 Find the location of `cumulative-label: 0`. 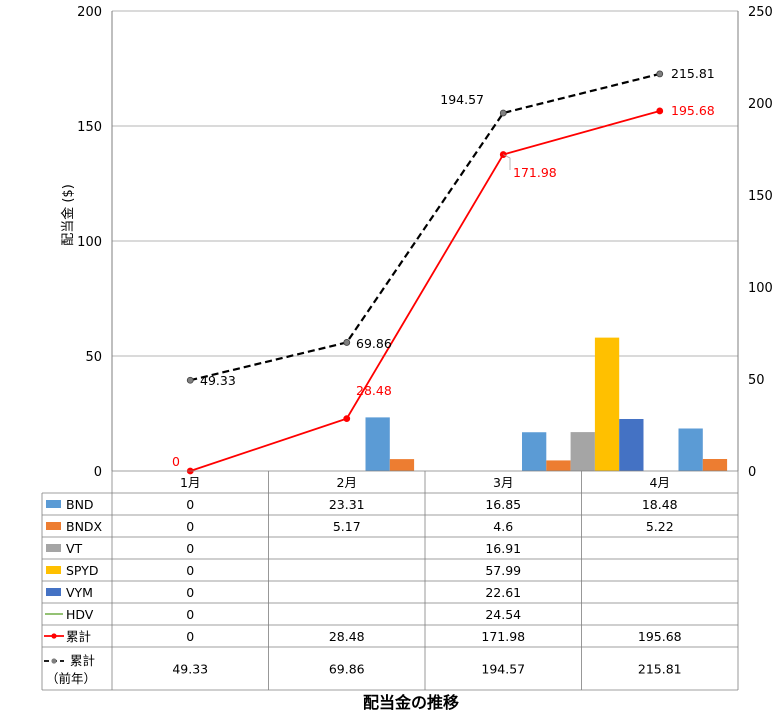

cumulative-label: 0 is located at coordinates (176, 461).